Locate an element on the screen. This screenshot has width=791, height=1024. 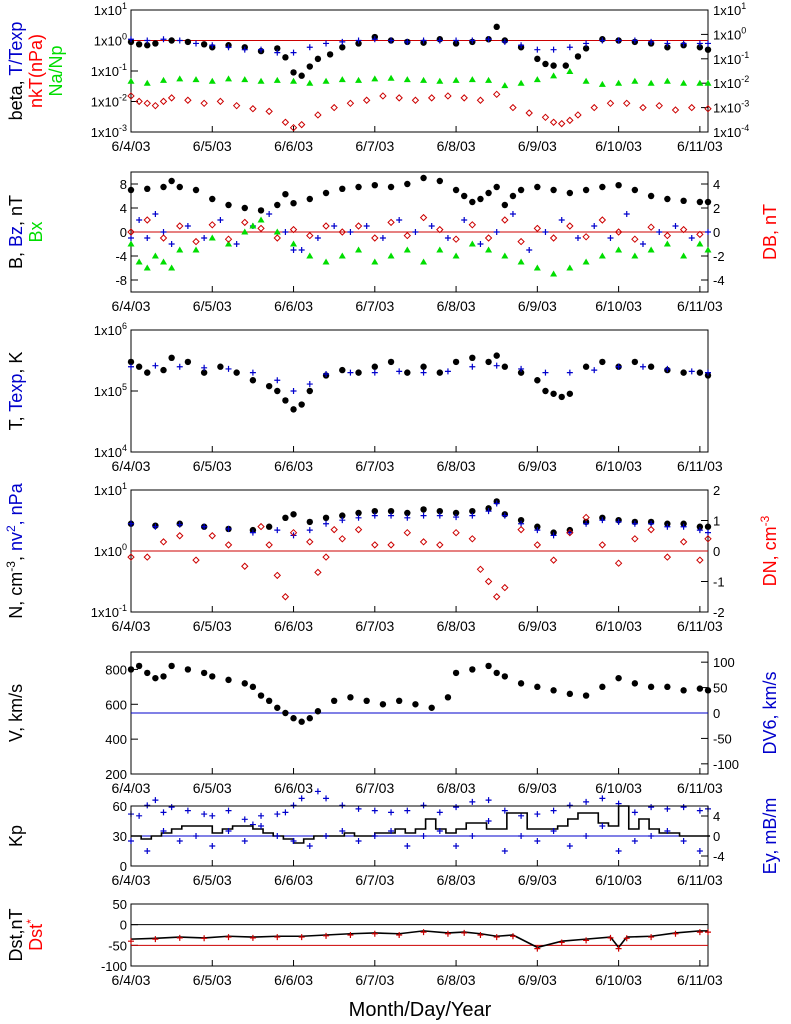
y-tick-label: 1x10⁵ is located at coordinates (110, 390).